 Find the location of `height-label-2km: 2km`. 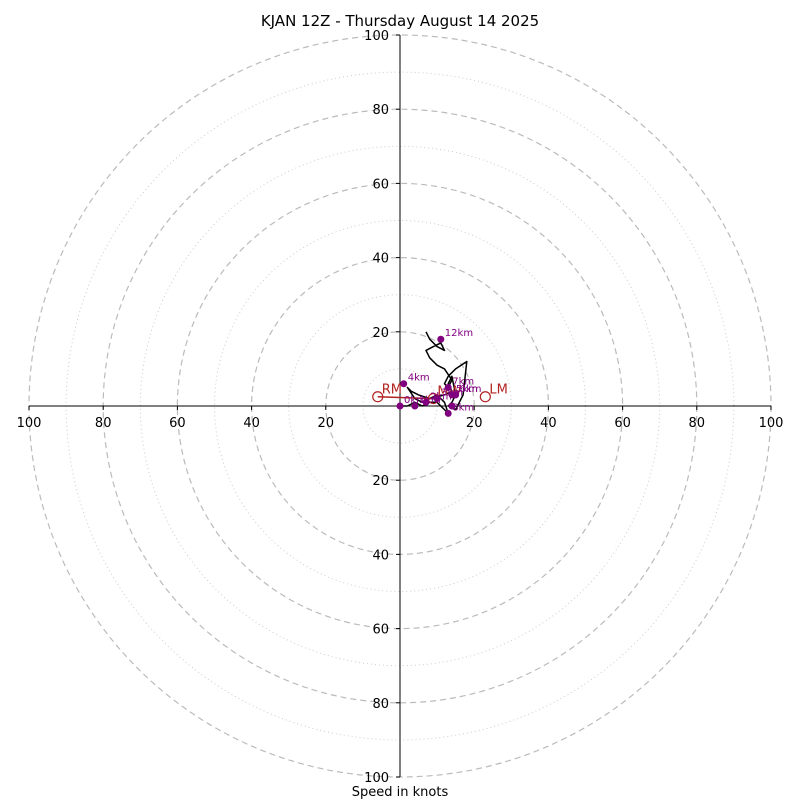

height-label-2km: 2km is located at coordinates (441, 396).